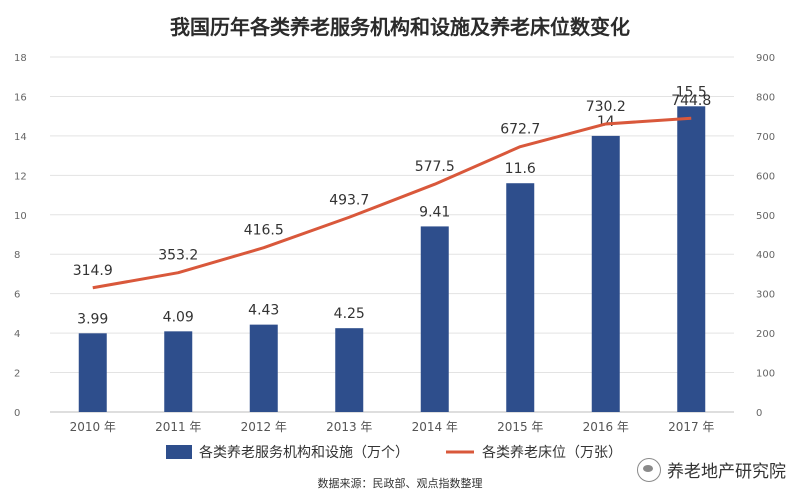 The height and width of the screenshot is (504, 800). What do you see at coordinates (765, 97) in the screenshot?
I see `right-tick-label: 800` at bounding box center [765, 97].